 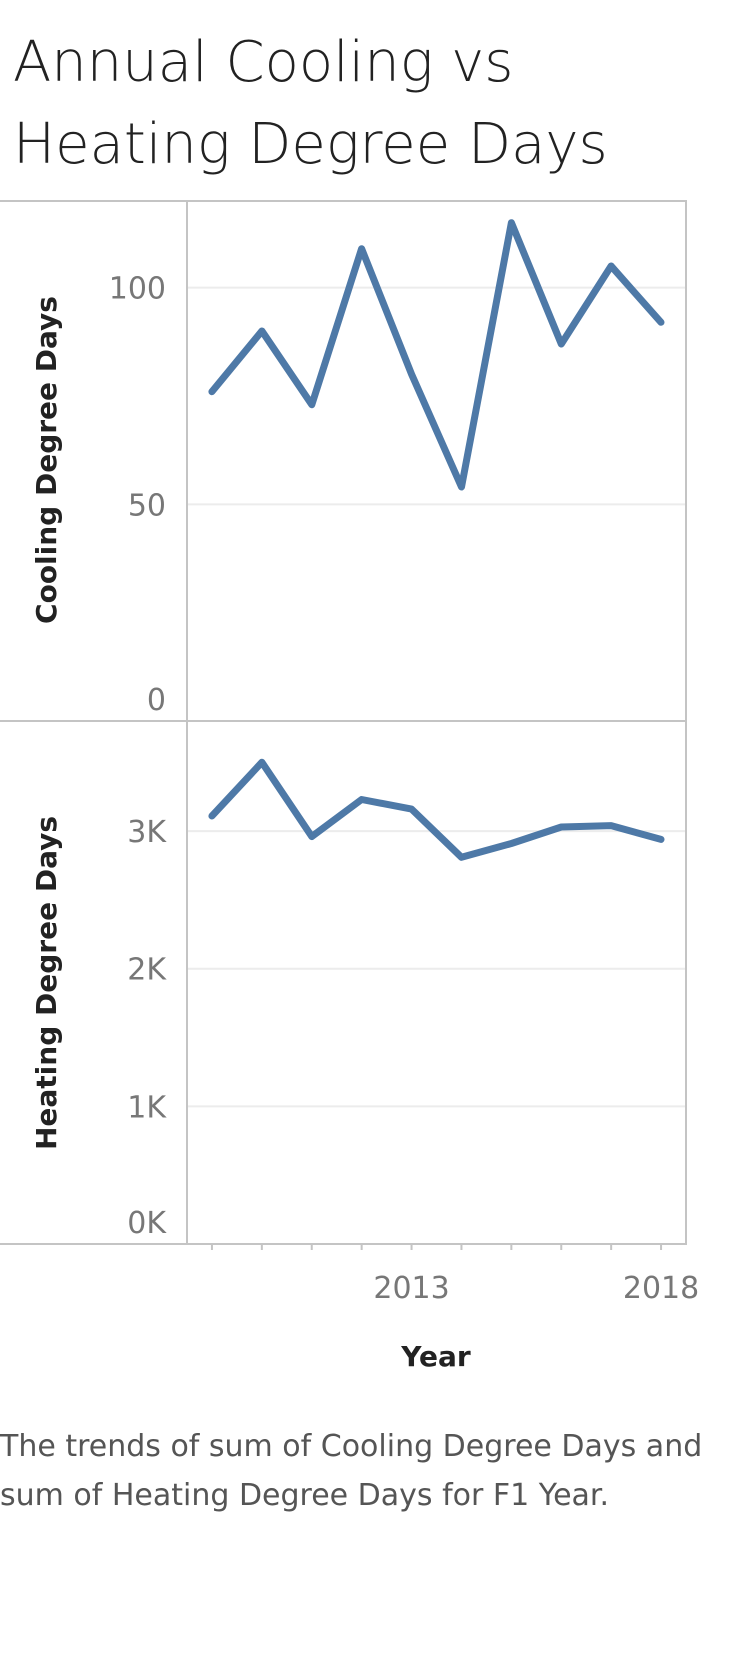 What do you see at coordinates (436, 396) in the screenshot?
I see `cooling-gridlines` at bounding box center [436, 396].